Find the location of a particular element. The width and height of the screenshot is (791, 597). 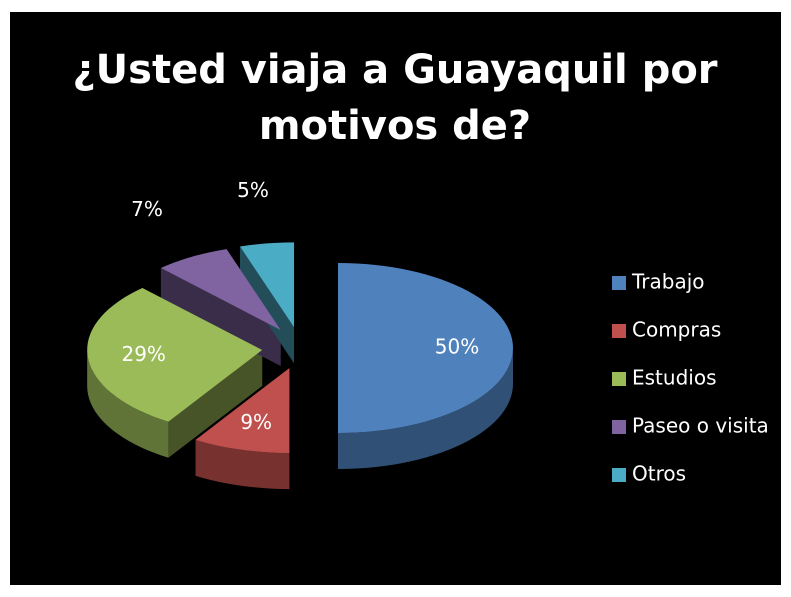

data-label: 50% is located at coordinates (457, 347).